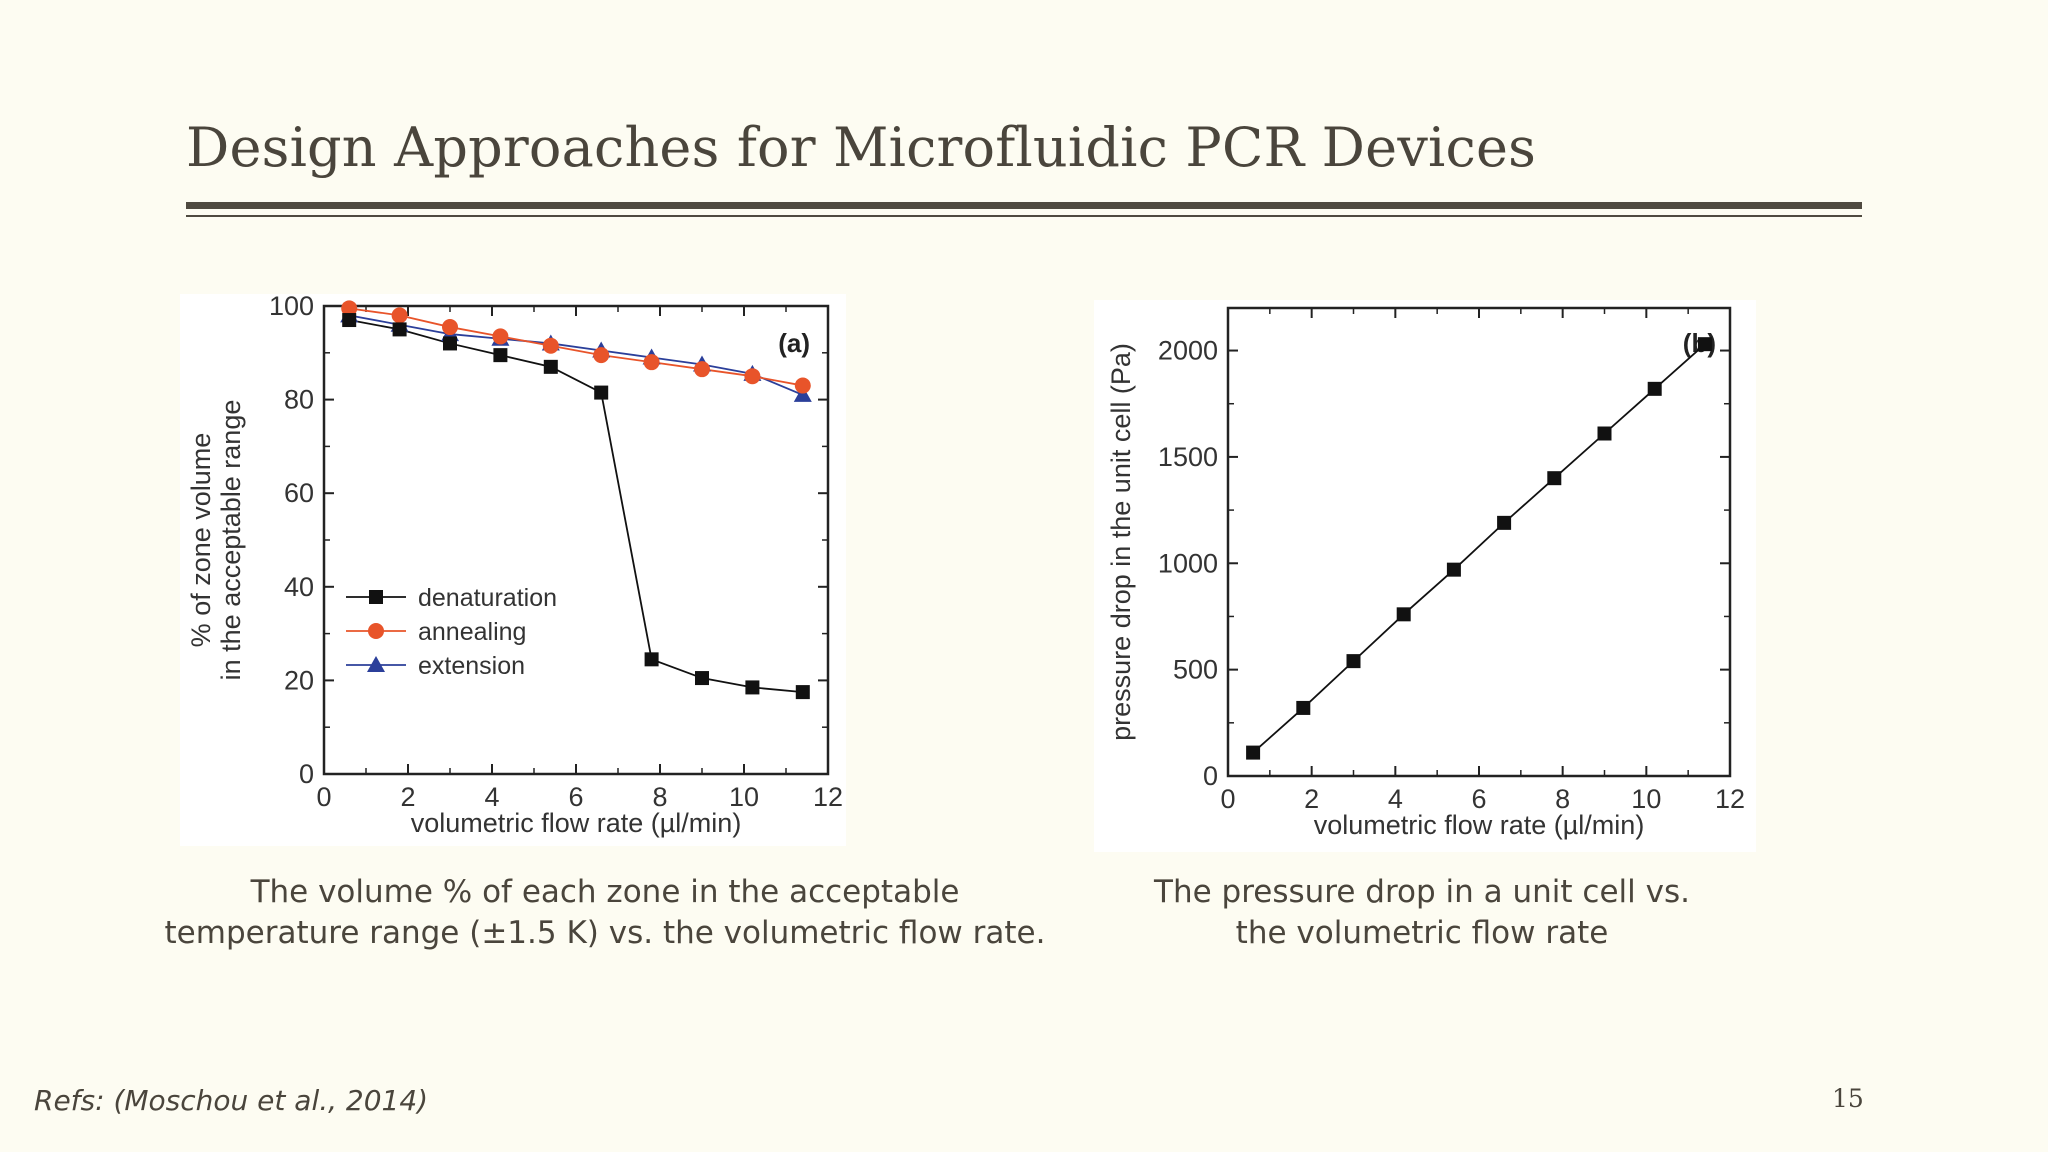 This screenshot has width=2048, height=1152. I want to click on data-point-extension, so click(802, 393).